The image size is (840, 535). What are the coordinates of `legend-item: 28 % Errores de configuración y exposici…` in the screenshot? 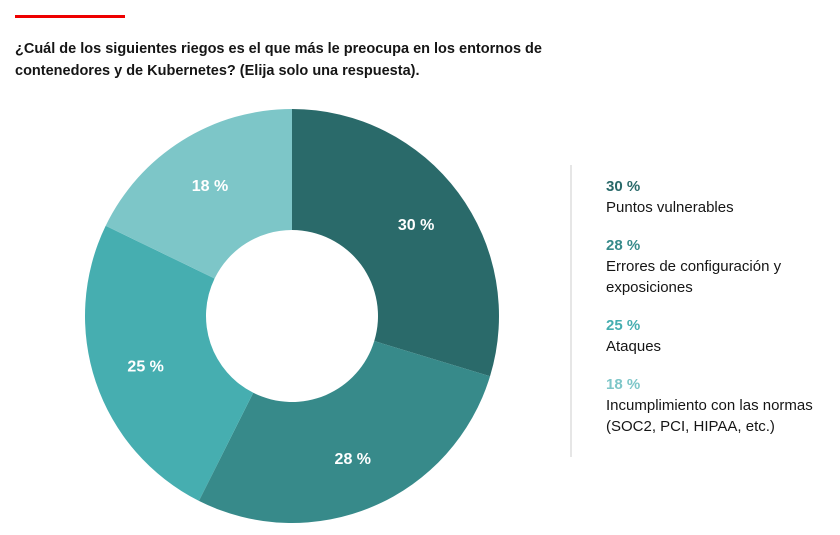 It's located at (721, 267).